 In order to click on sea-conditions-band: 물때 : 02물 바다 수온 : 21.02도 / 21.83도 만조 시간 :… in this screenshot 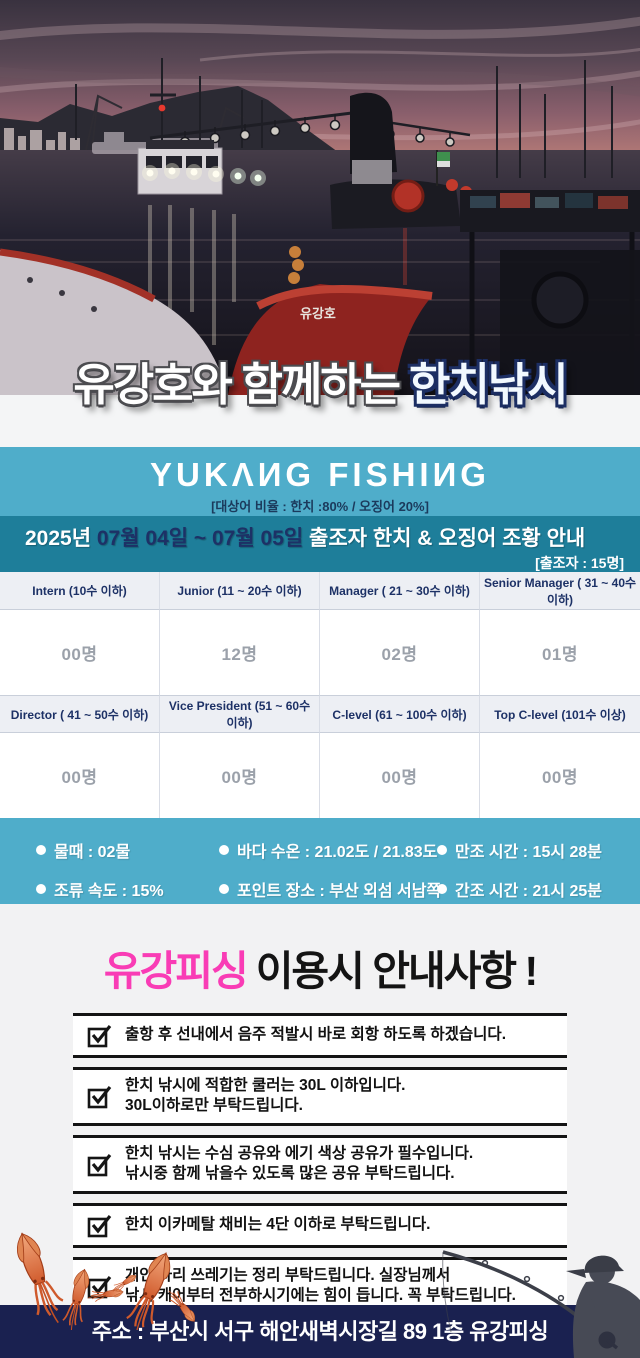, I will do `click(320, 861)`.